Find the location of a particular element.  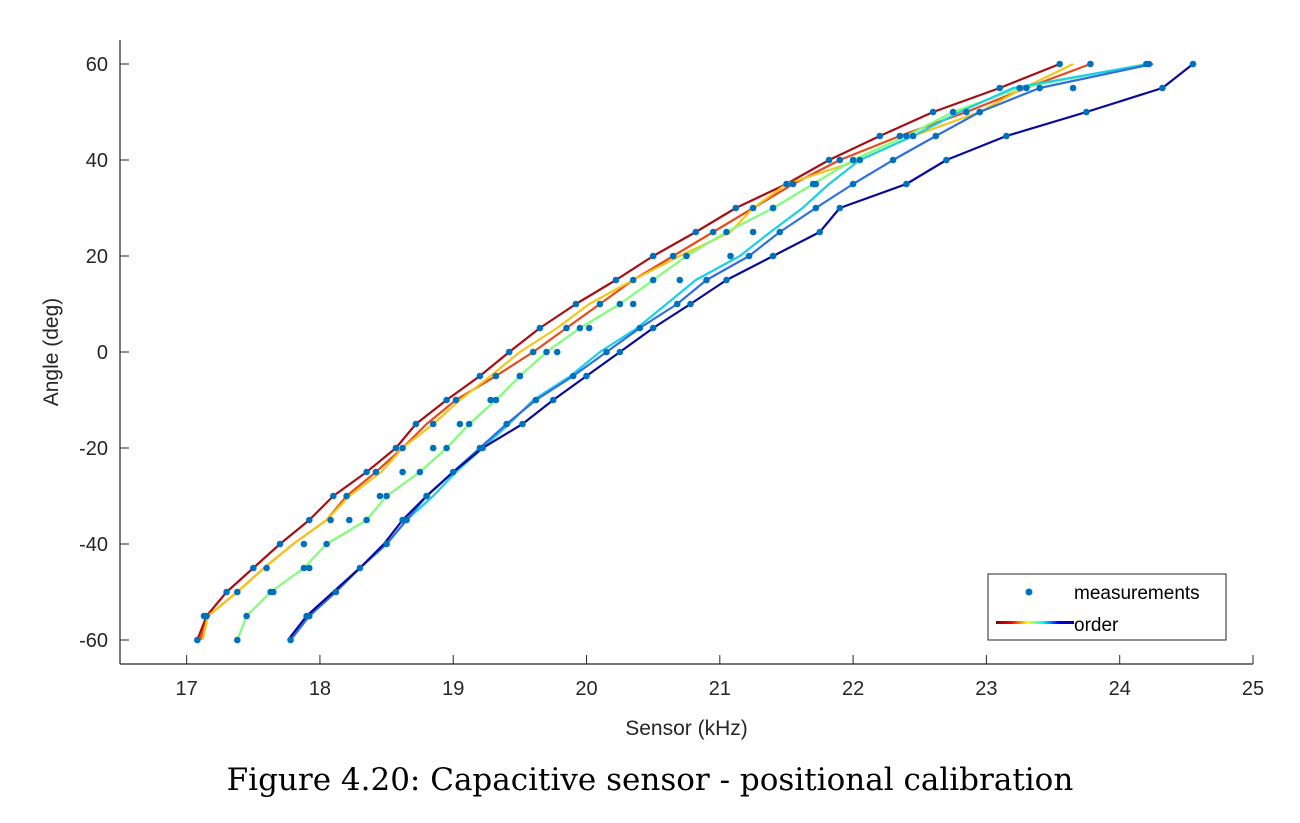

legend-order-label: order is located at coordinates (1096, 625).